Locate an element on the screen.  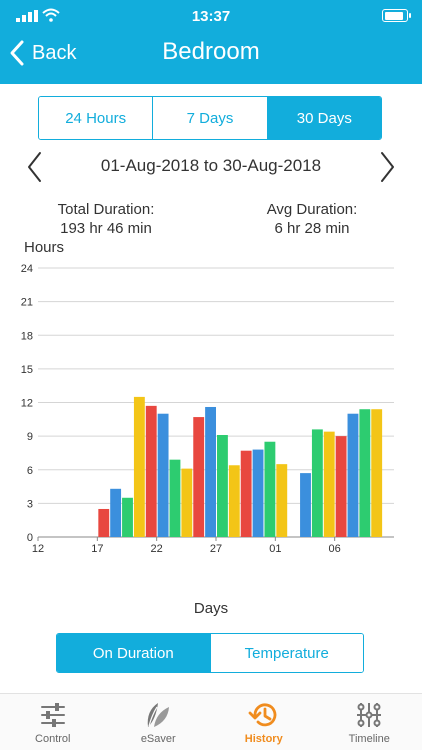
total-duration-stat: Total Duration: 193 hr 46 min is located at coordinates (106, 219).